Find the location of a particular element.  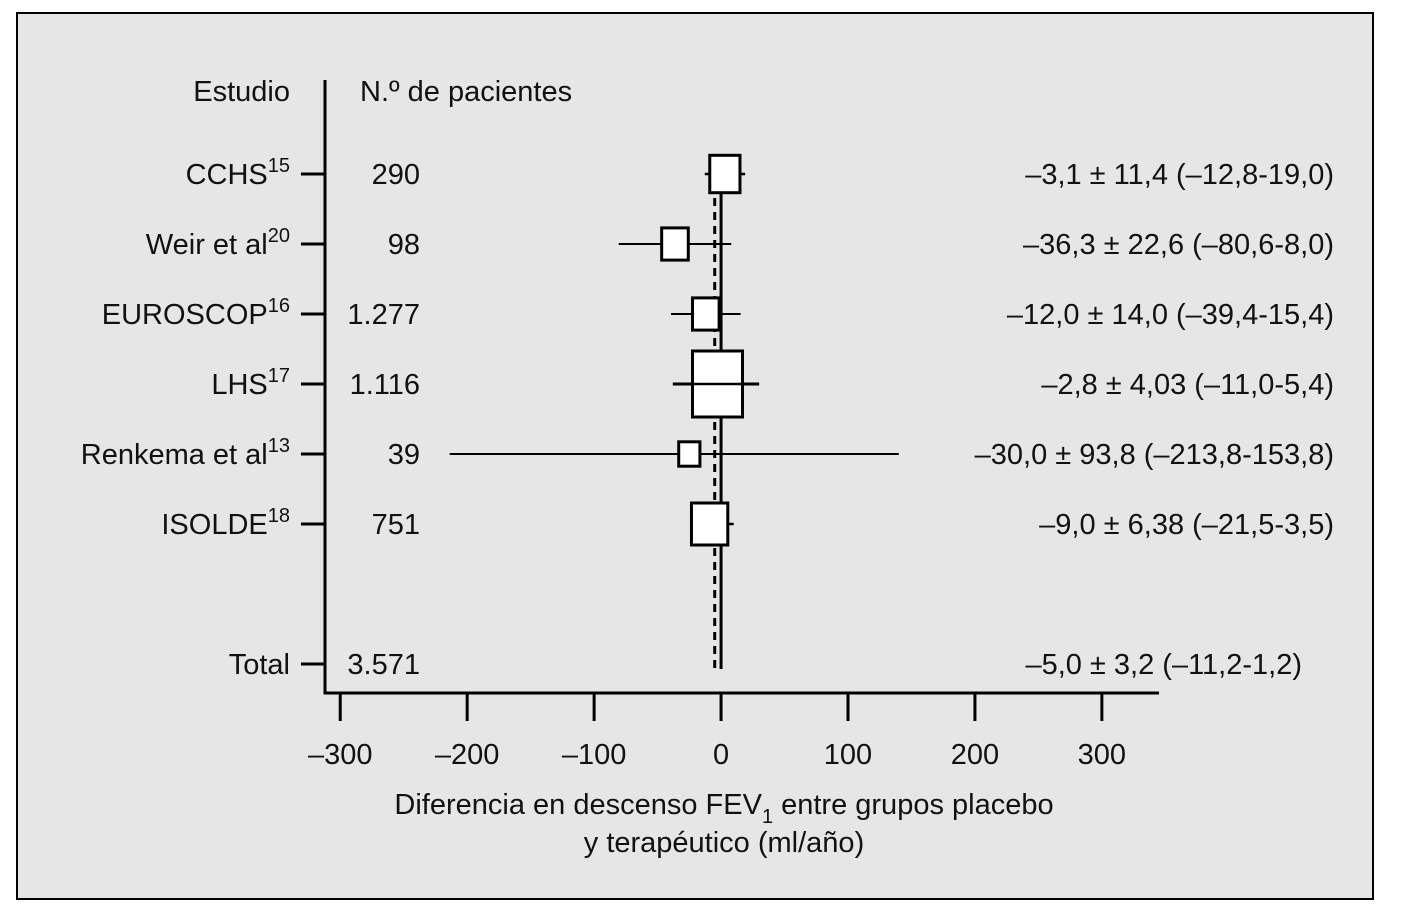

x-tick-label: –100 is located at coordinates (594, 755).